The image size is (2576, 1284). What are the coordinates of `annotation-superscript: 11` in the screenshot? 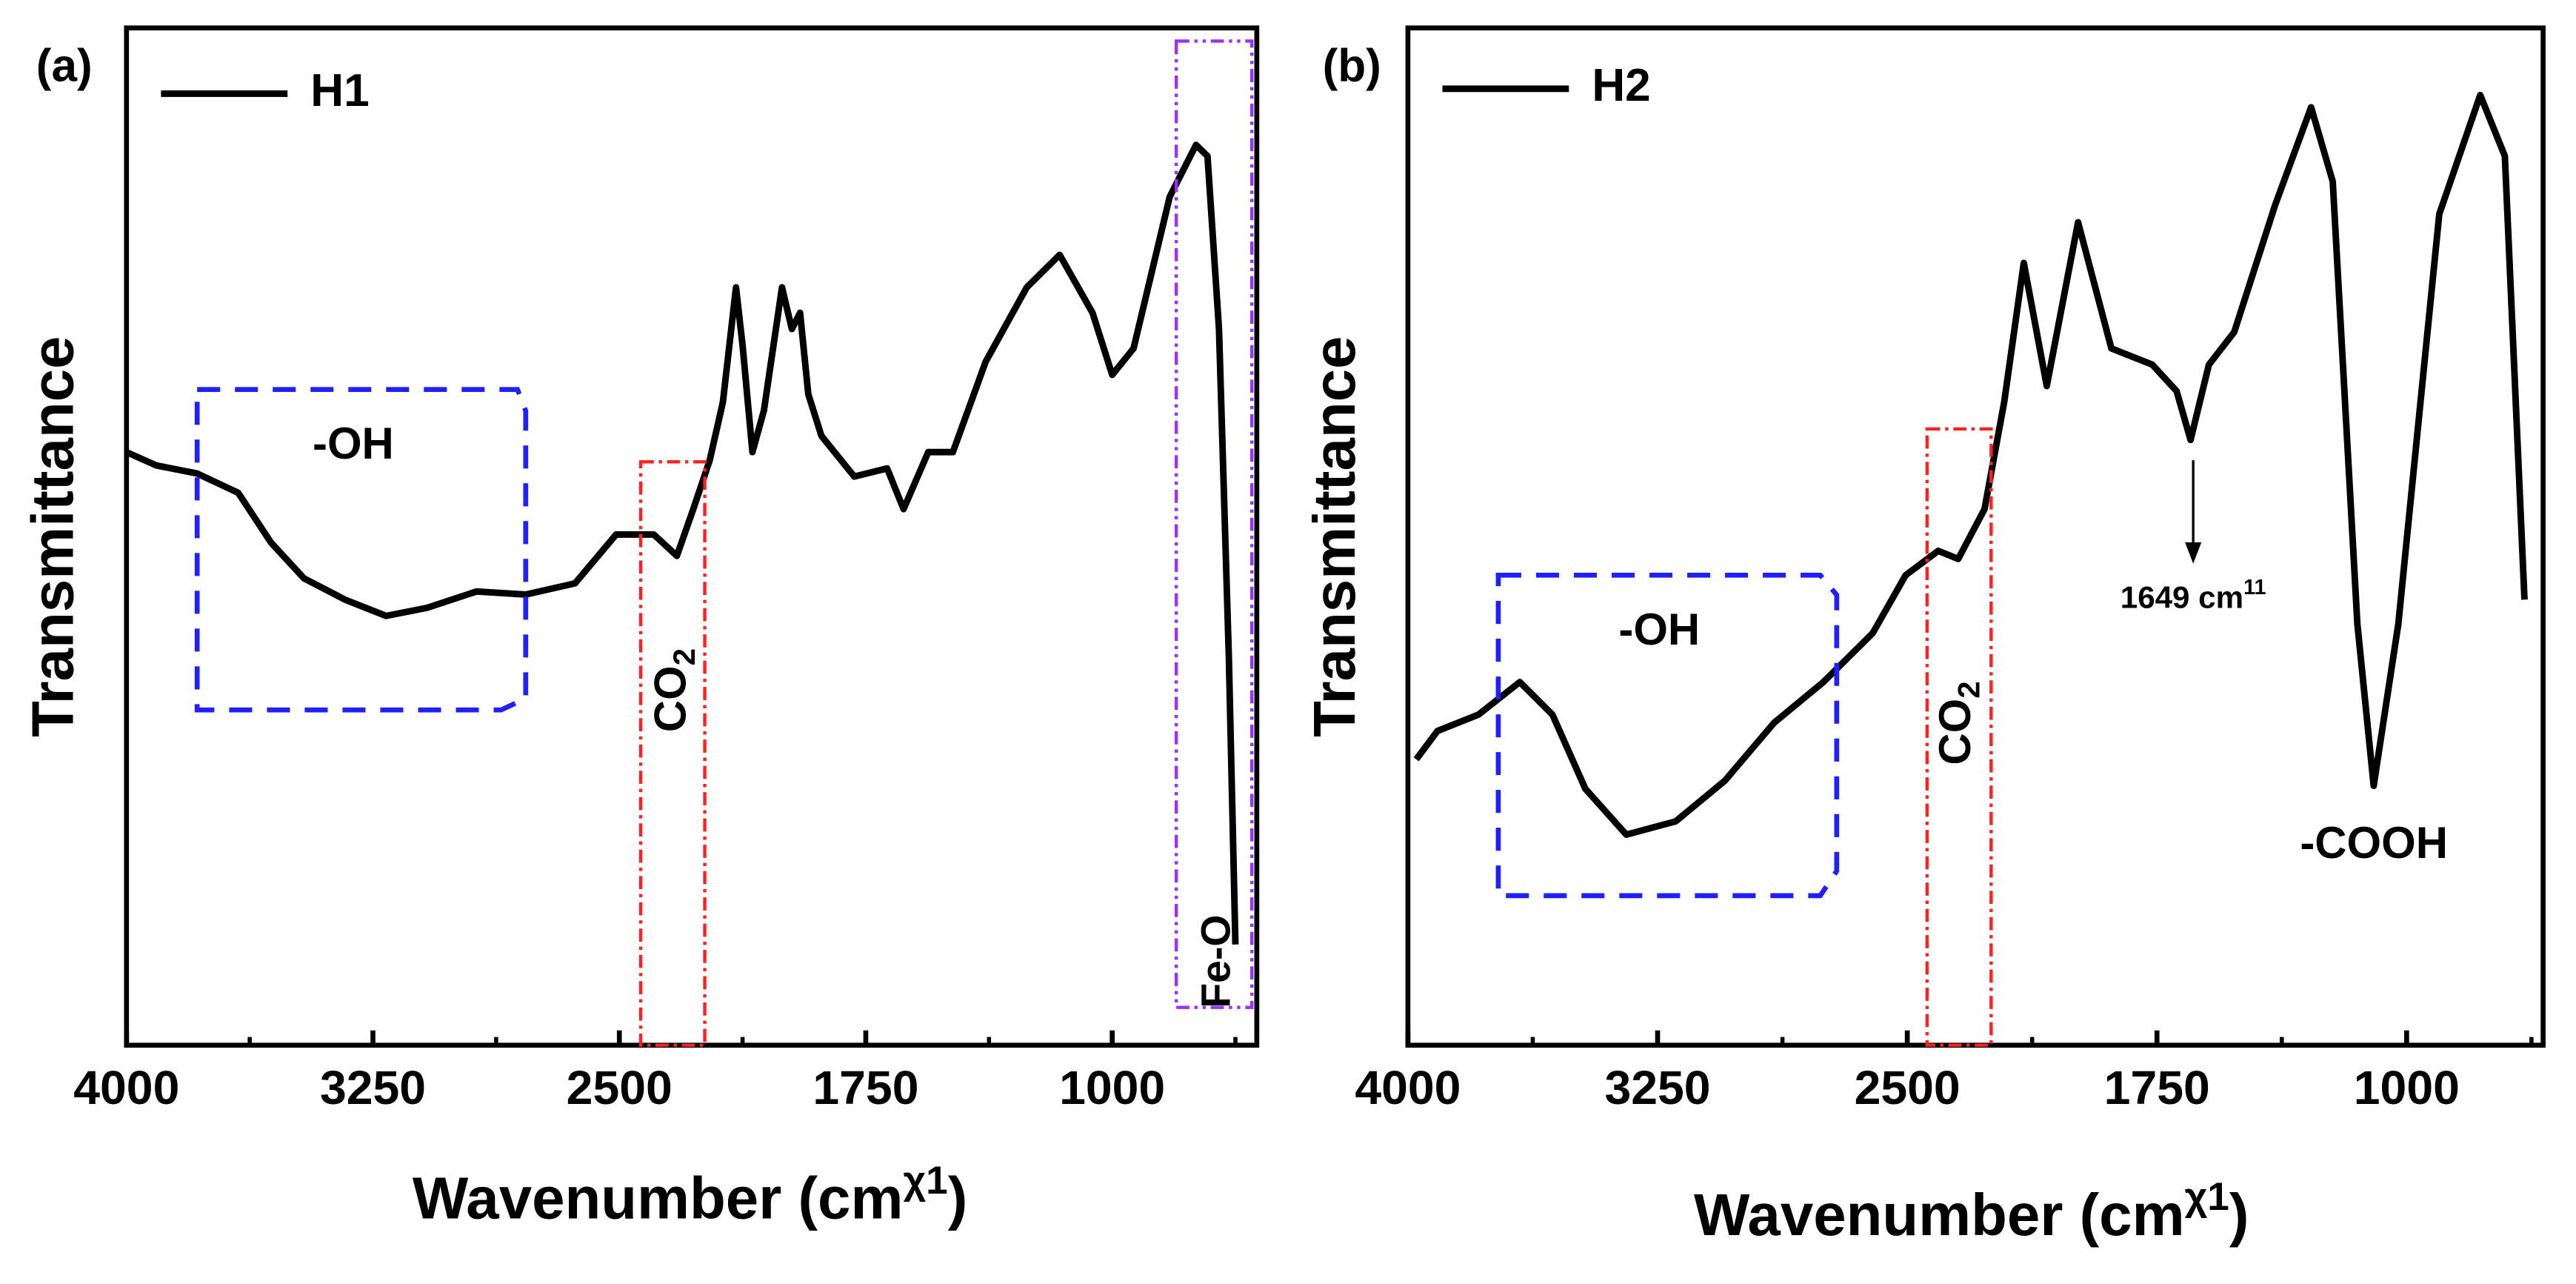 It's located at (2254, 587).